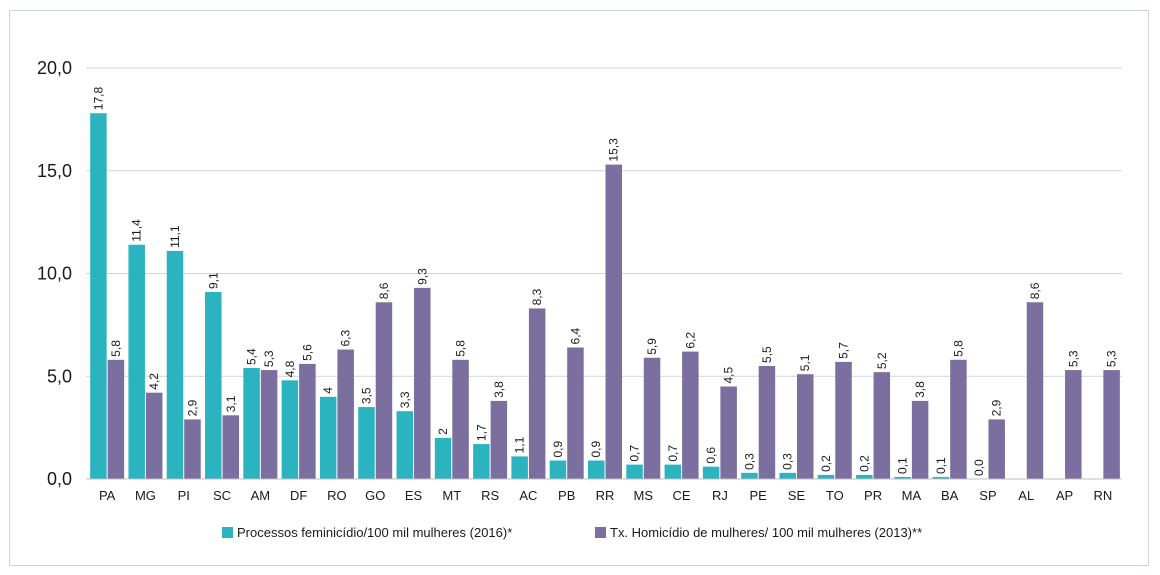 This screenshot has width=1160, height=575. I want to click on x-tick-label: PB, so click(566, 495).